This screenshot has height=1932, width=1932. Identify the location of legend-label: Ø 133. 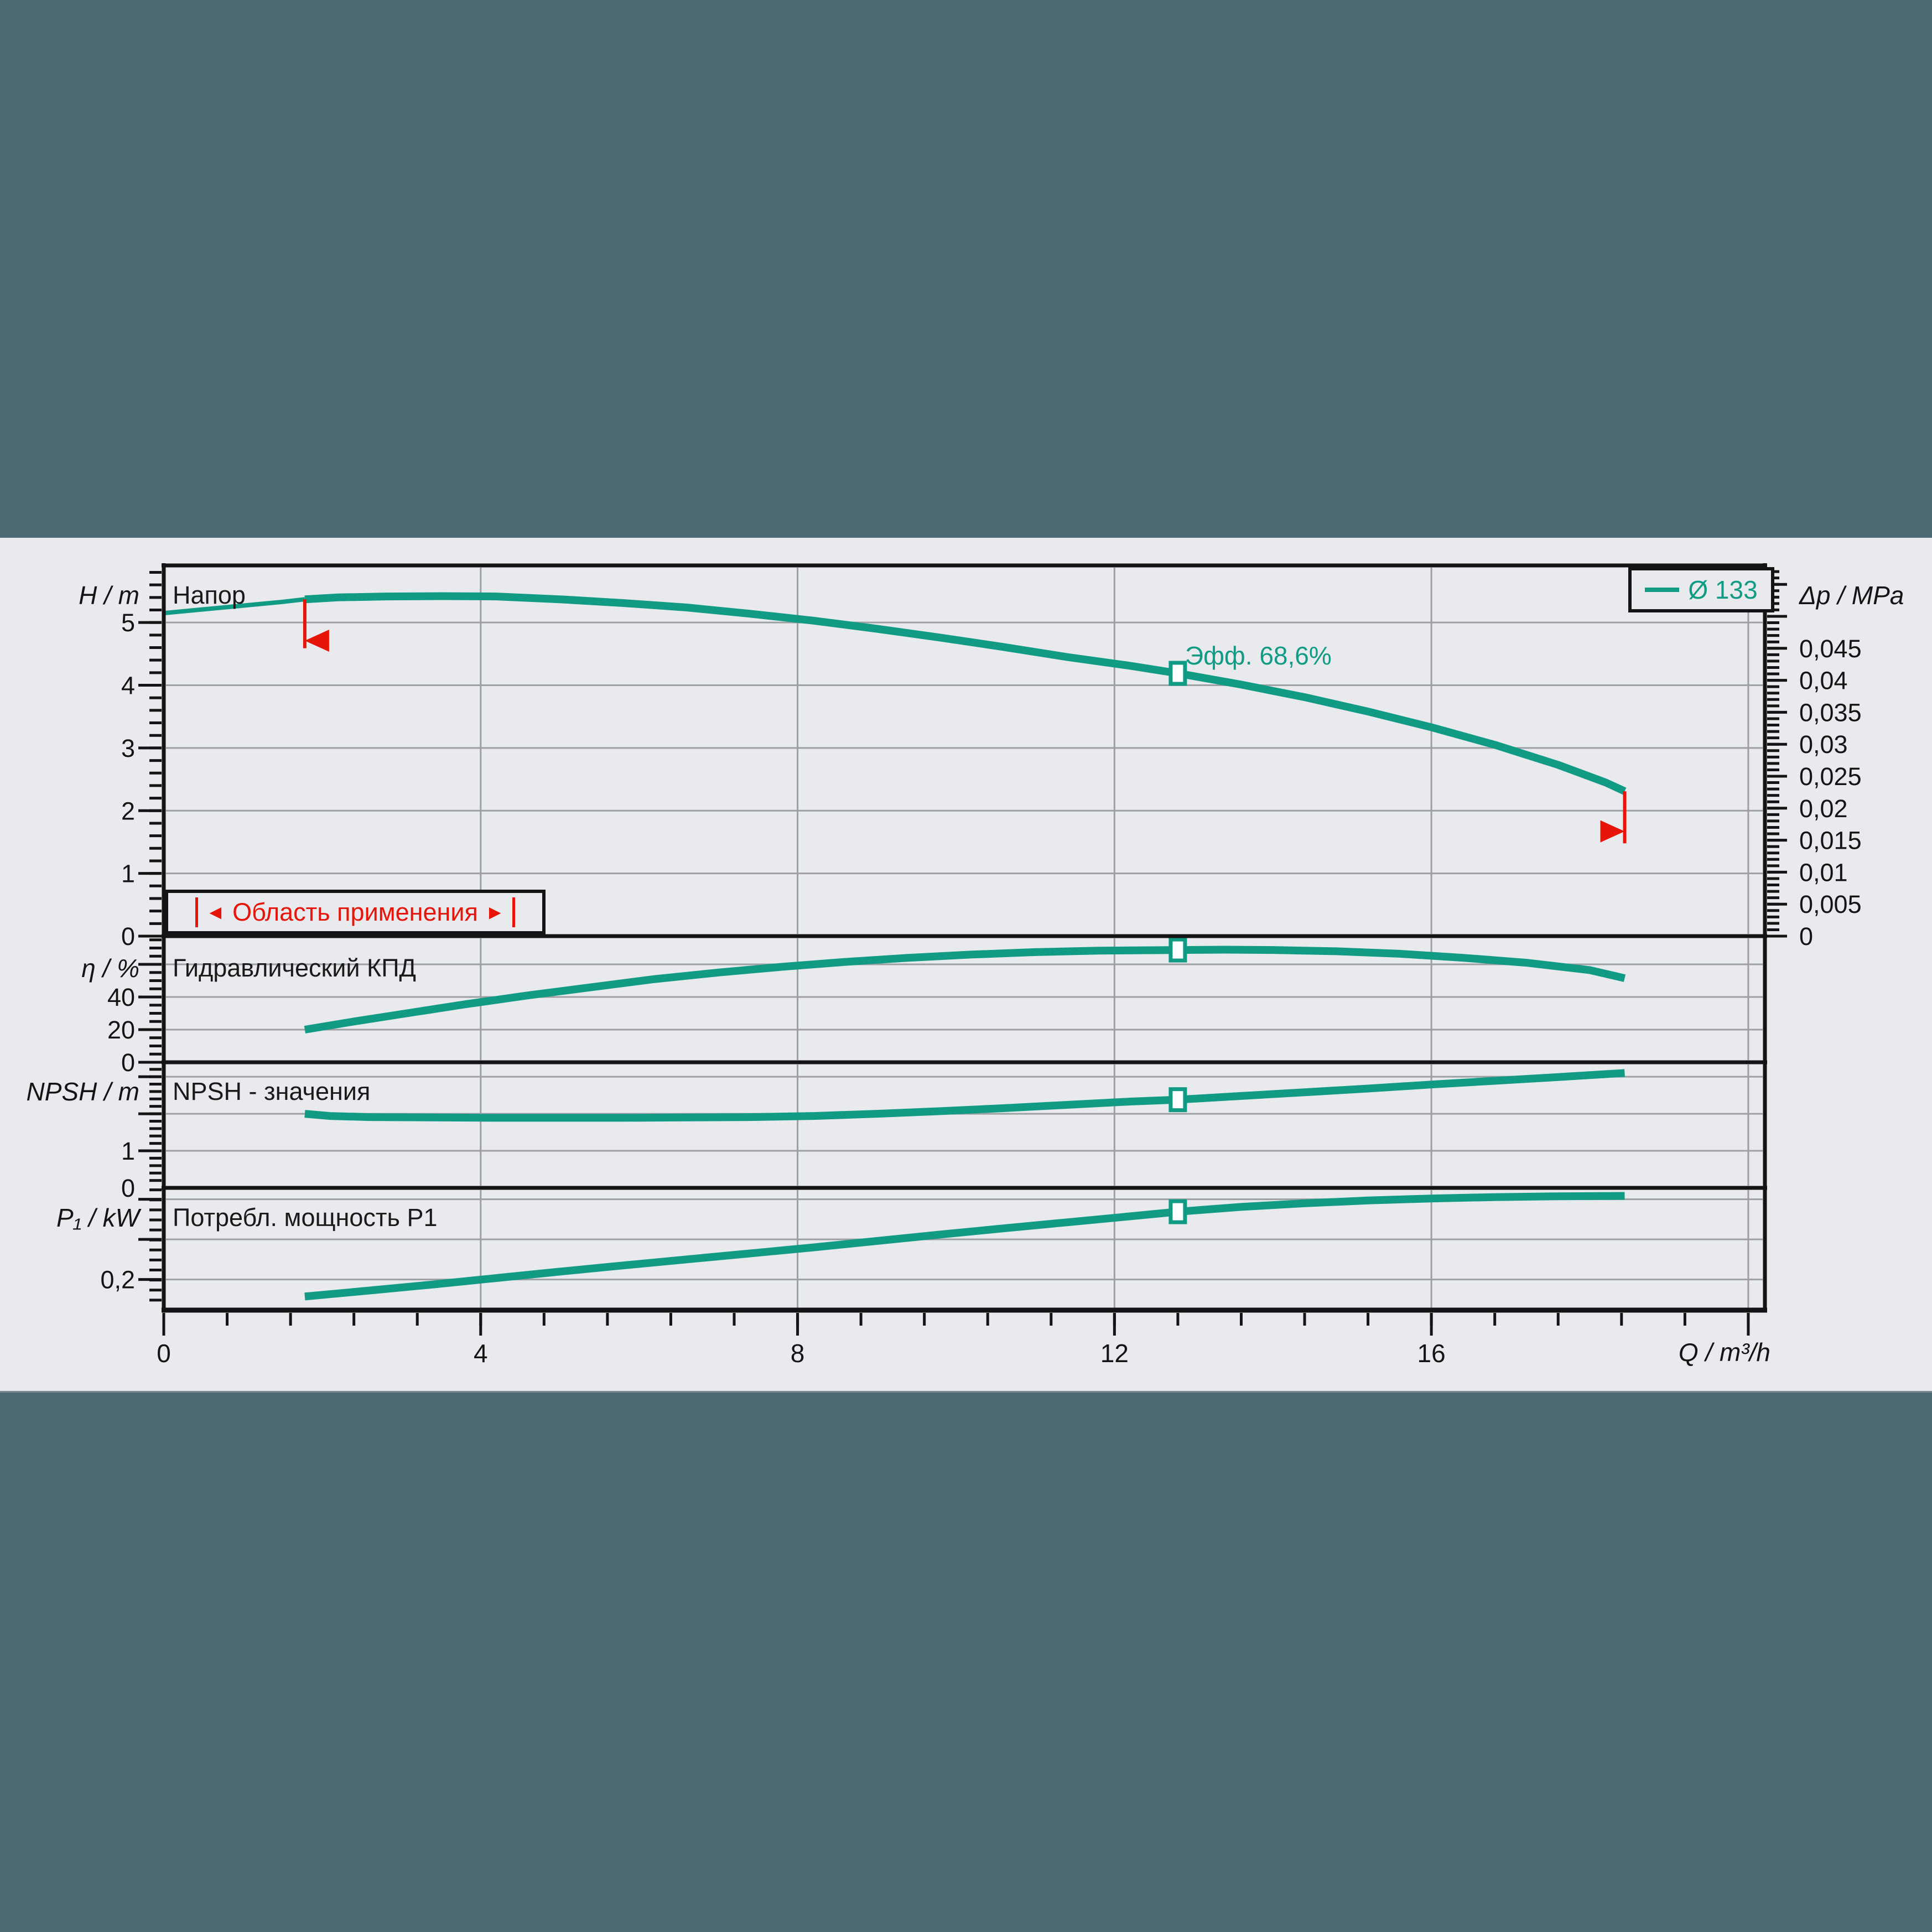
(1723, 590).